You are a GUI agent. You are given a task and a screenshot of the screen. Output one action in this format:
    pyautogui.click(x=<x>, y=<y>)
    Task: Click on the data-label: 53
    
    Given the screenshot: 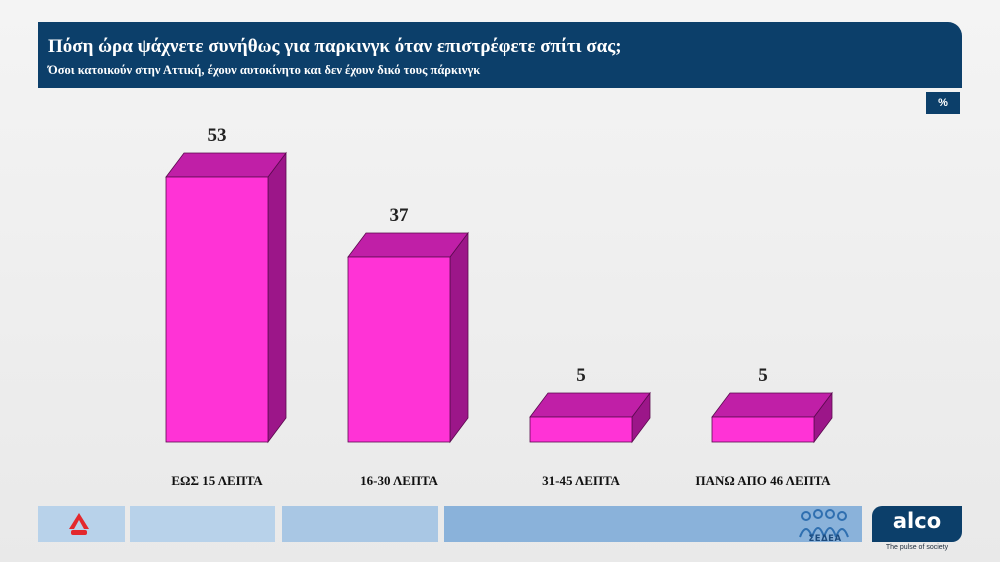 What is the action you would take?
    pyautogui.click(x=217, y=135)
    